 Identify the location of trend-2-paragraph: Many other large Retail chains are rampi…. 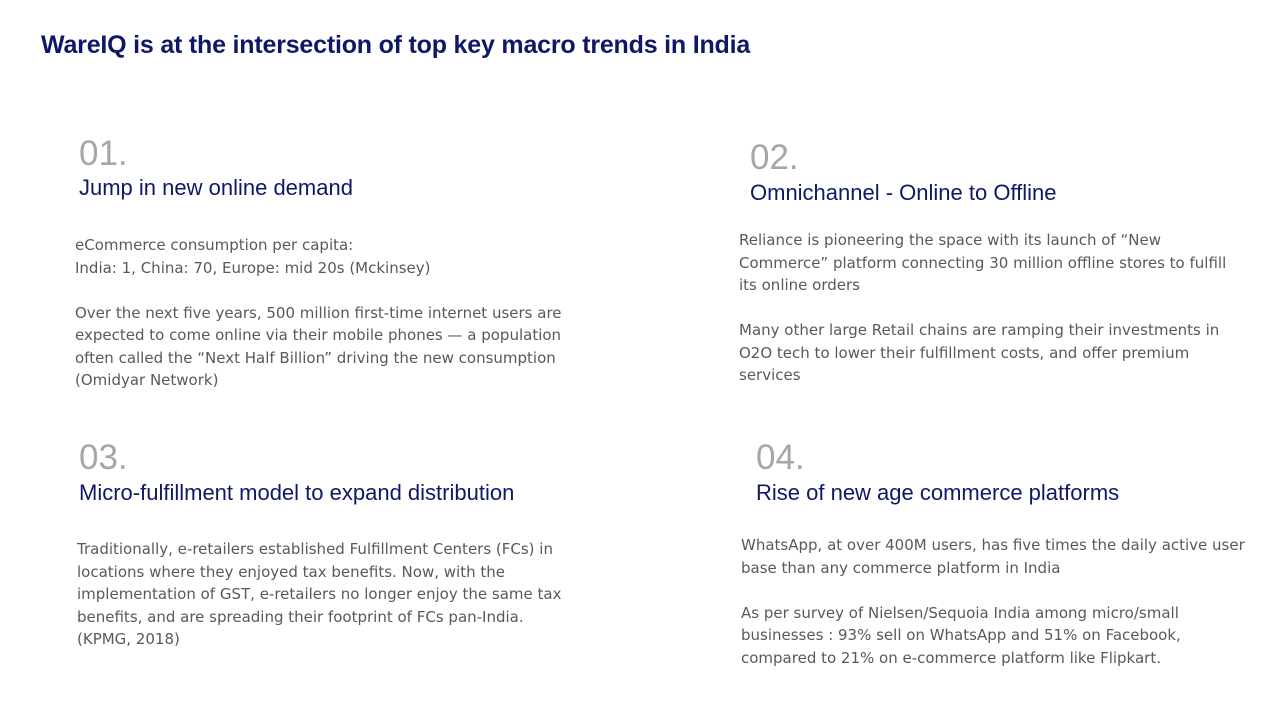
(979, 352).